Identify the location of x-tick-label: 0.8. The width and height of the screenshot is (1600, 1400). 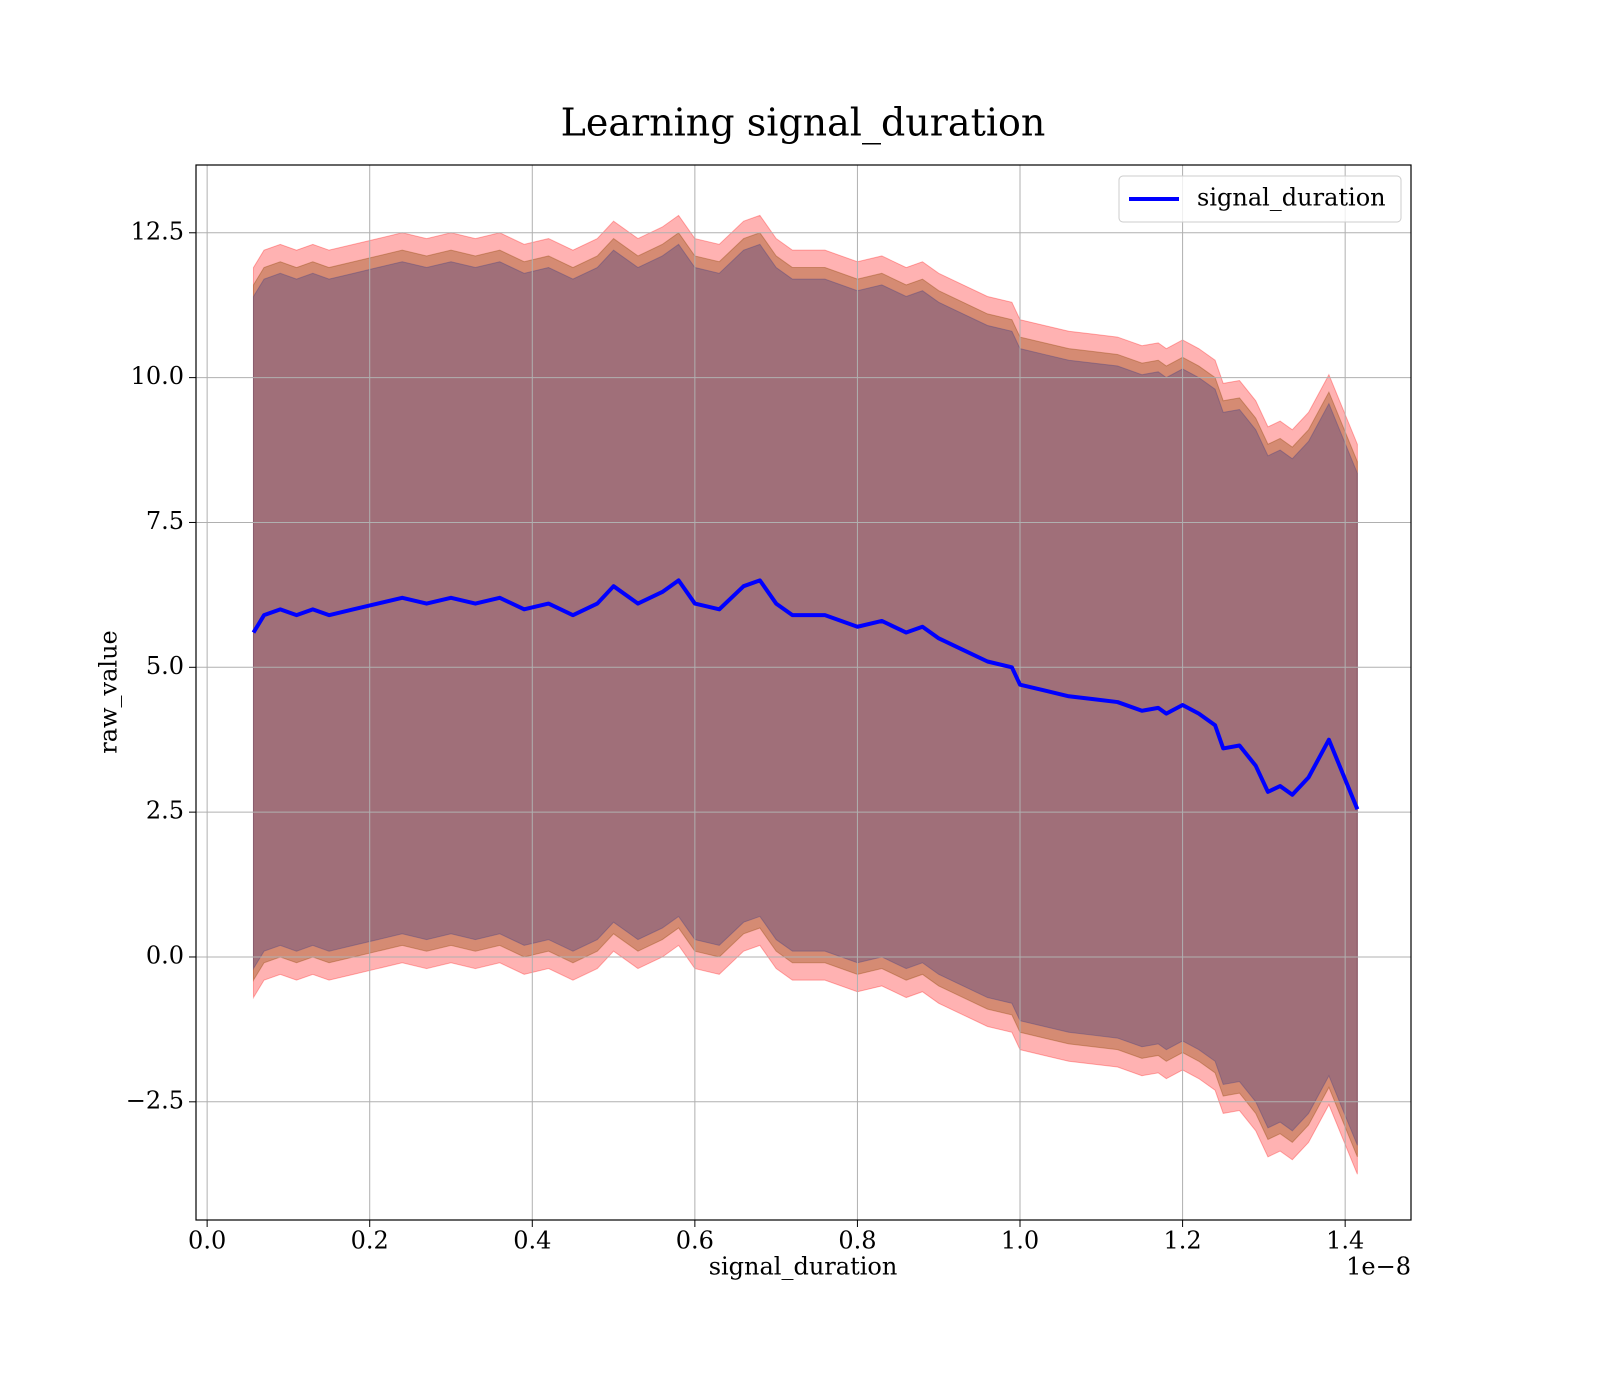
(857, 1241).